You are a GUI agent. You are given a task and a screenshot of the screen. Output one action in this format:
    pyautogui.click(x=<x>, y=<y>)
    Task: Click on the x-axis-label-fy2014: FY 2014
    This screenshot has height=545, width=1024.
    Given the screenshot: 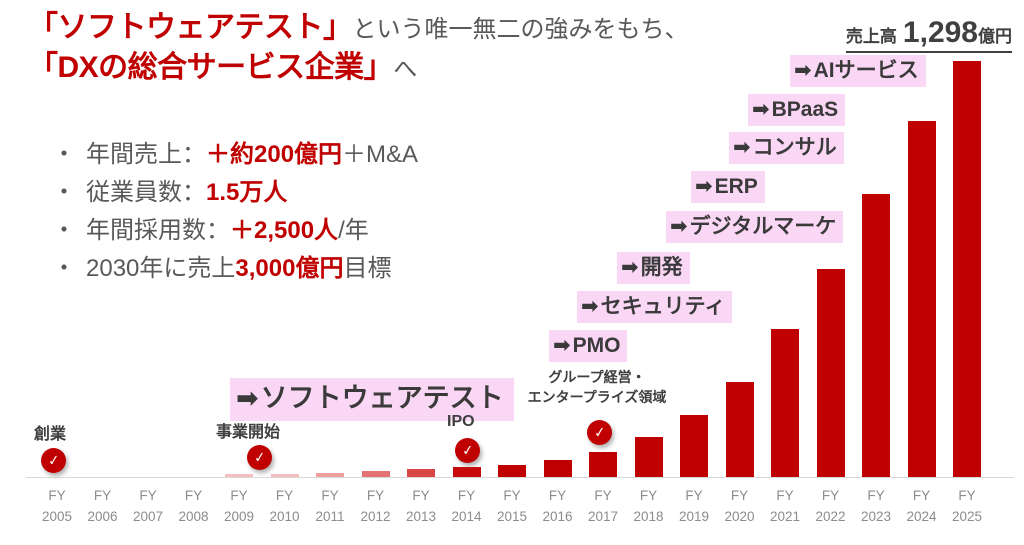 What is the action you would take?
    pyautogui.click(x=466, y=506)
    